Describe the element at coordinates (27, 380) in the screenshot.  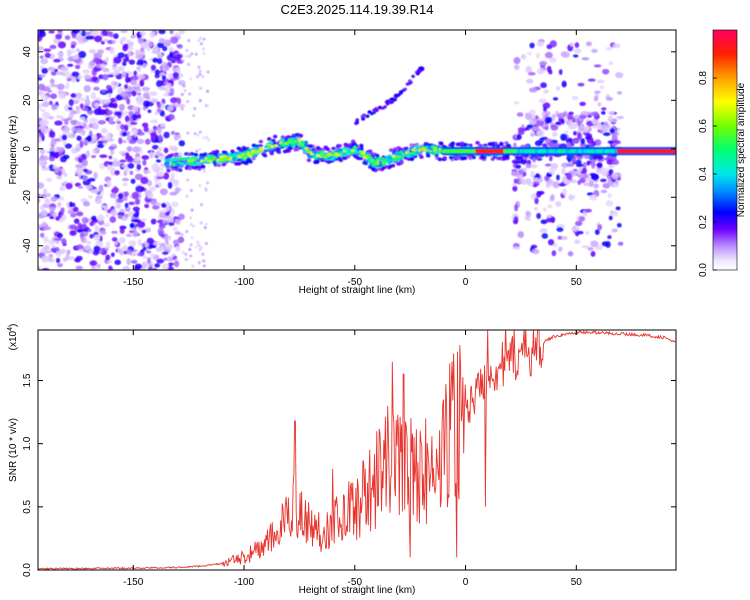
I see `y-tick-label: 1.5` at that location.